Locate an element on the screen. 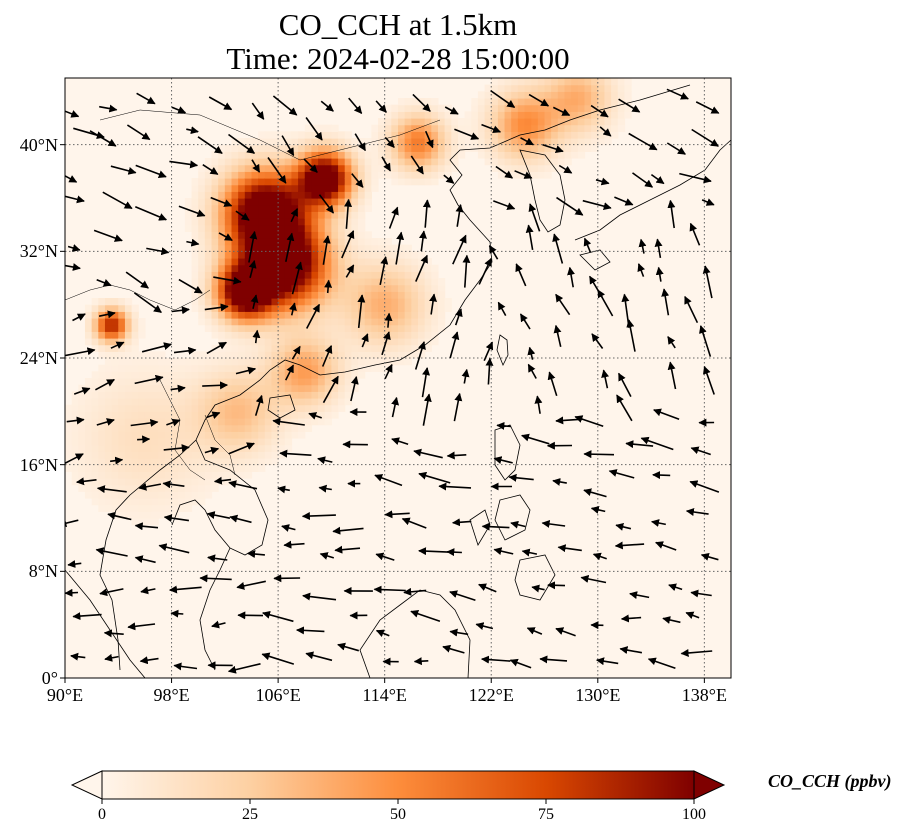 Image resolution: width=921 pixels, height=836 pixels. x-tick-label: 90°E is located at coordinates (65, 695).